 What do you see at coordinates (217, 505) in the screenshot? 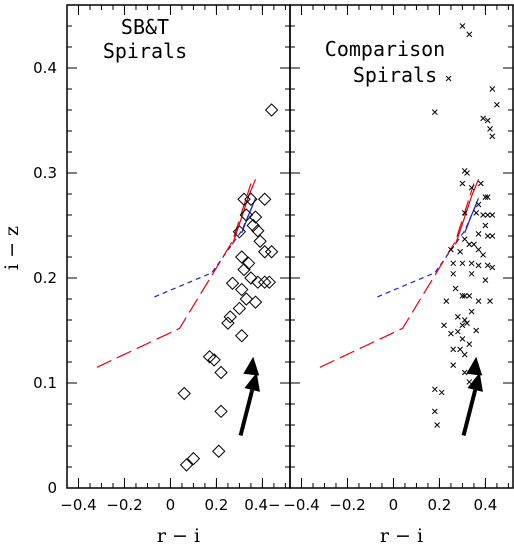
I see `x-tick-label: 0.2` at bounding box center [217, 505].